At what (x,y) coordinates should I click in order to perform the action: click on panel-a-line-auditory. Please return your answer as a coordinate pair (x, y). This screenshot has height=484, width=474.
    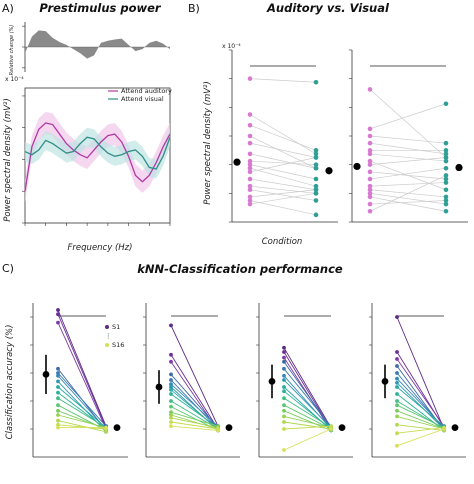
    Looking at the image, I should click on (97, 157).